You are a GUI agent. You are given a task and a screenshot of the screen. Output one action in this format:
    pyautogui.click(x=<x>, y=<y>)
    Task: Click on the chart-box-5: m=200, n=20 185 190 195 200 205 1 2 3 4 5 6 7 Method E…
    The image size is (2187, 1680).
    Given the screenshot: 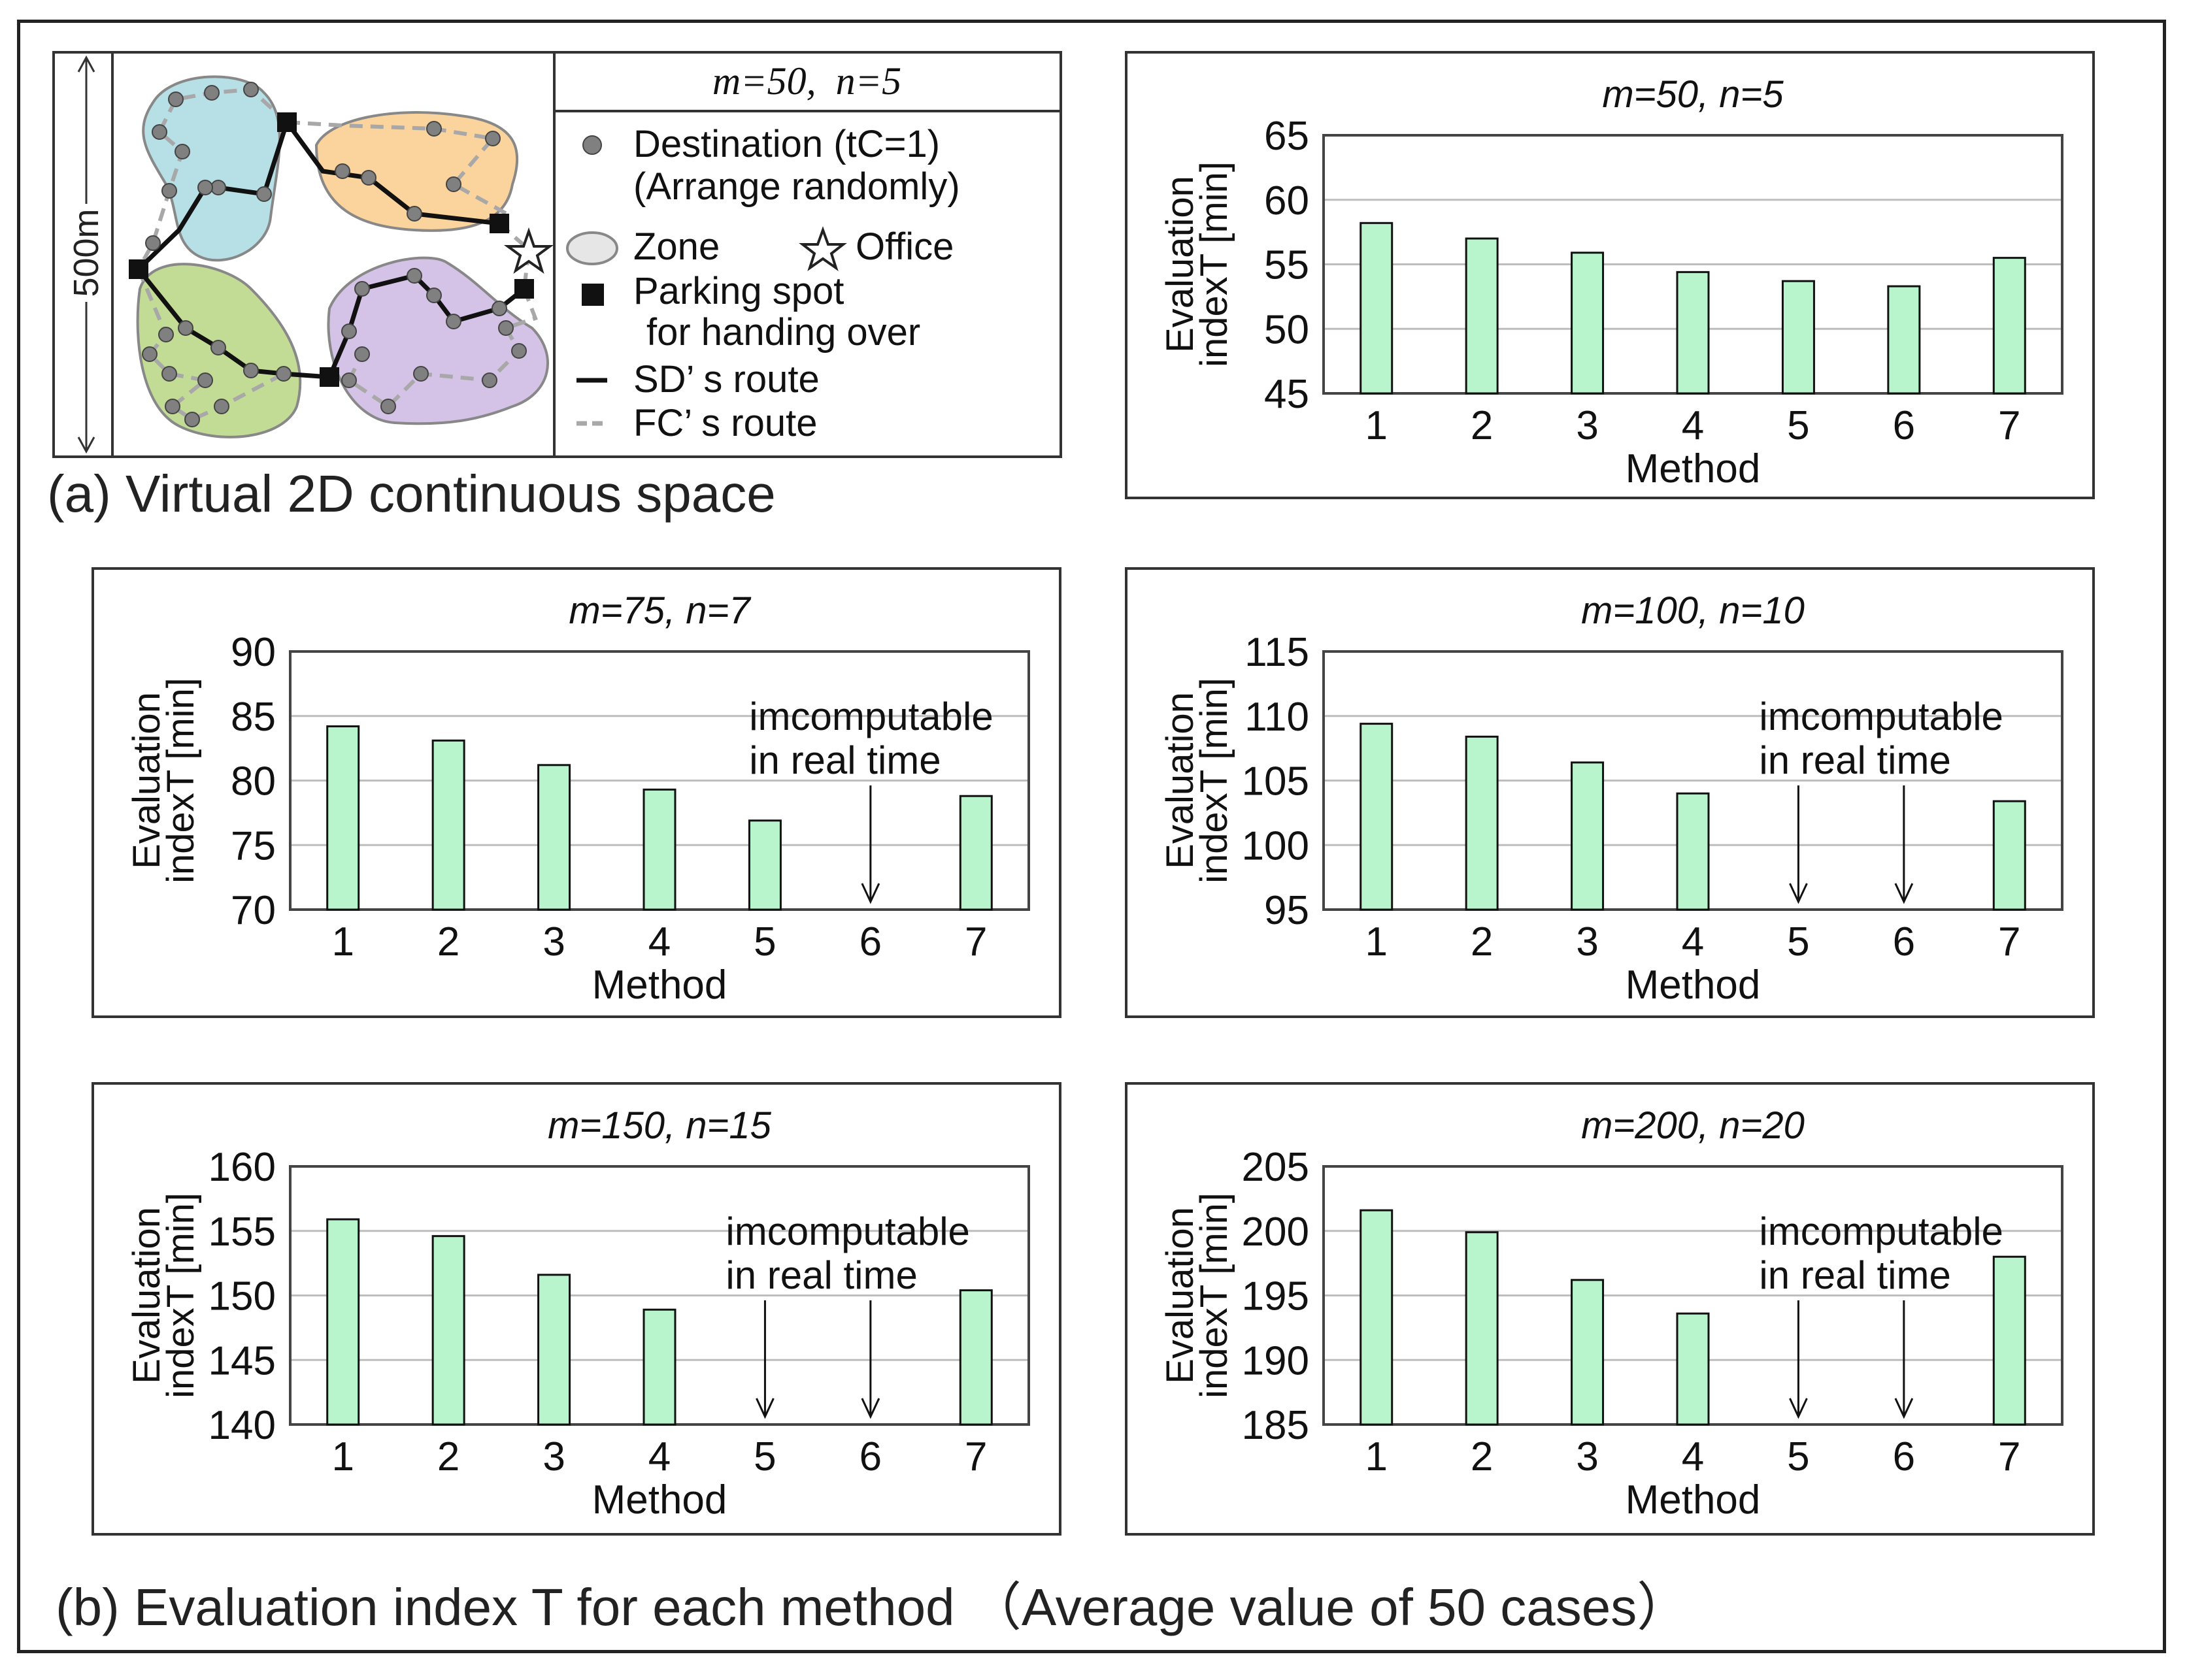 What is the action you would take?
    pyautogui.click(x=1610, y=1309)
    